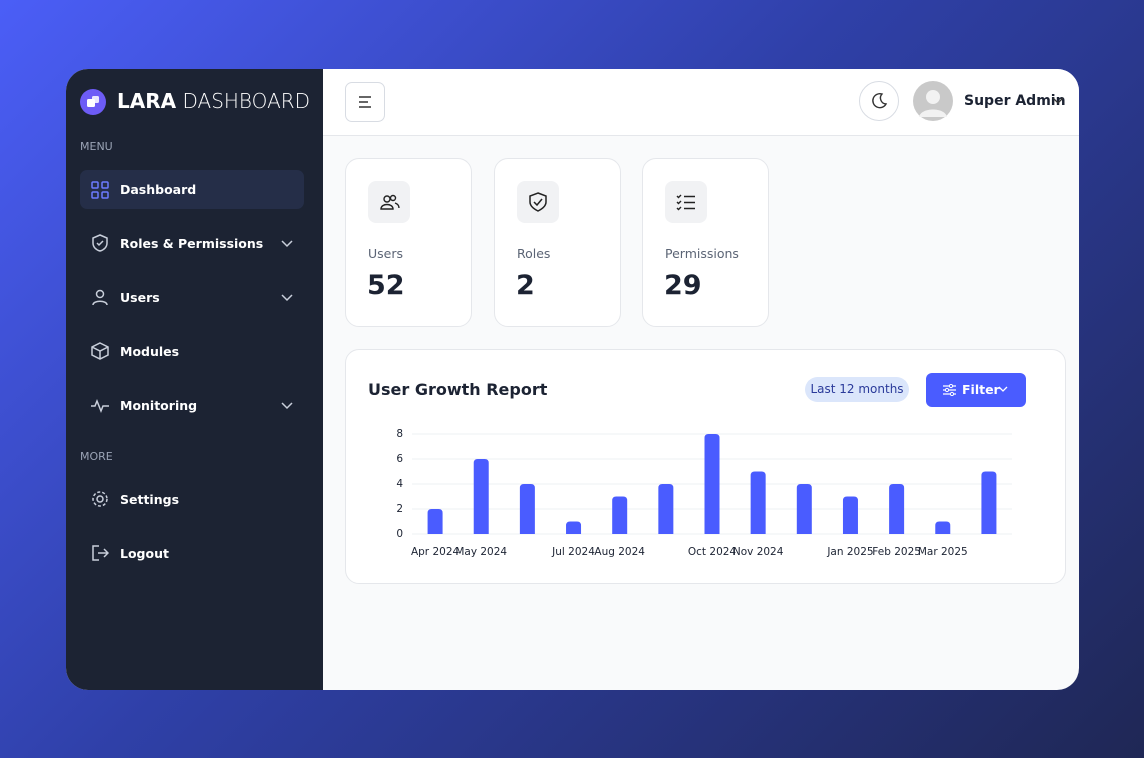  Describe the element at coordinates (287, 325) in the screenshot. I see `chevrons` at that location.